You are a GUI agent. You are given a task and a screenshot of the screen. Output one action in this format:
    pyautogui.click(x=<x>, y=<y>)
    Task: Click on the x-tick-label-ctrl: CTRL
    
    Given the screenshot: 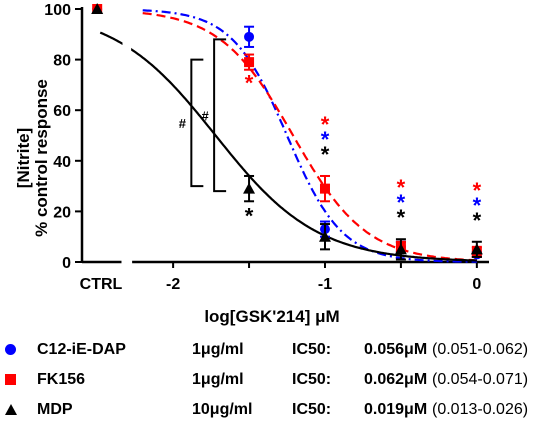 What is the action you would take?
    pyautogui.click(x=101, y=284)
    